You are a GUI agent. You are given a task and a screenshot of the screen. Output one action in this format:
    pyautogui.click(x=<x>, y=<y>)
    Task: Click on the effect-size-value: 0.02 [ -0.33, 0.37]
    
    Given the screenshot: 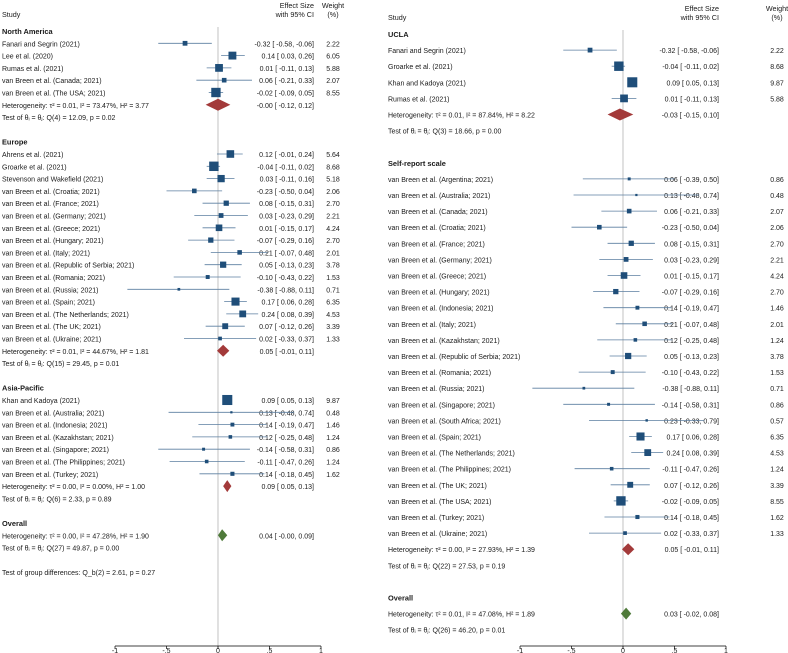 What is the action you would take?
    pyautogui.click(x=286, y=340)
    